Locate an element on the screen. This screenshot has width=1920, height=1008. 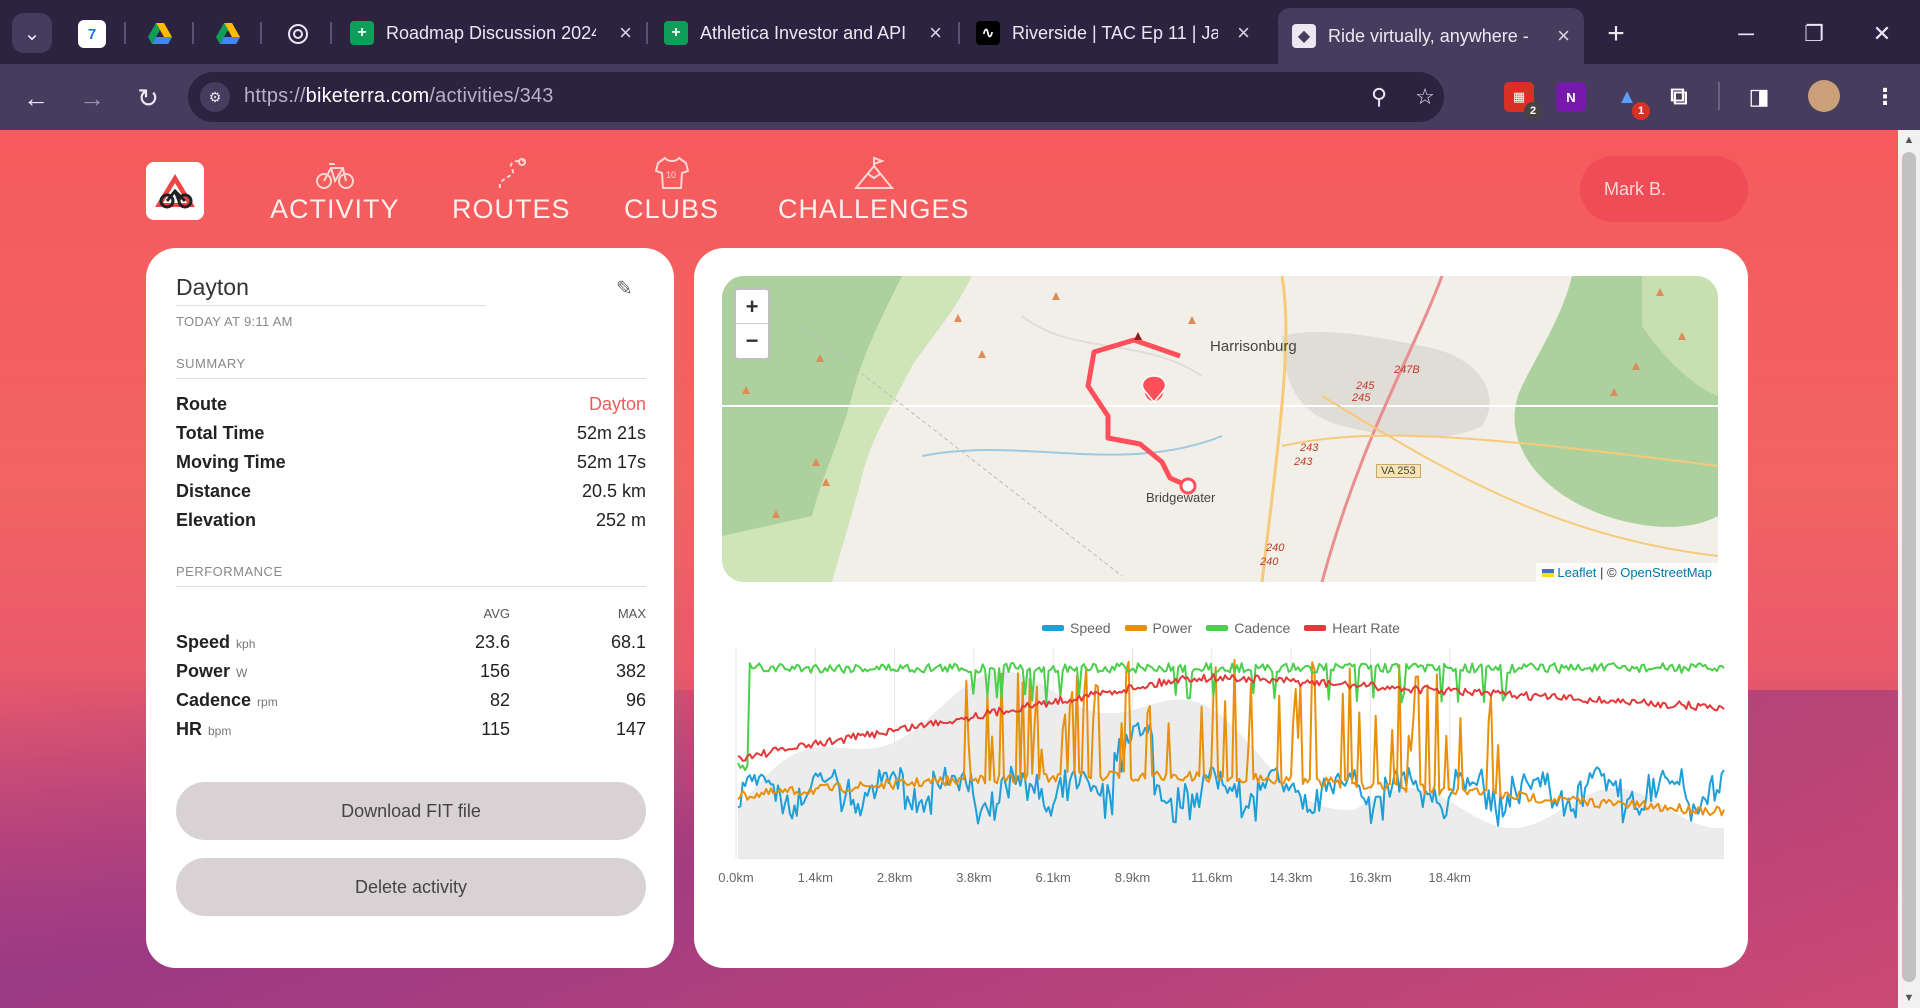
user-menu-button: Mark B. is located at coordinates (1664, 189).